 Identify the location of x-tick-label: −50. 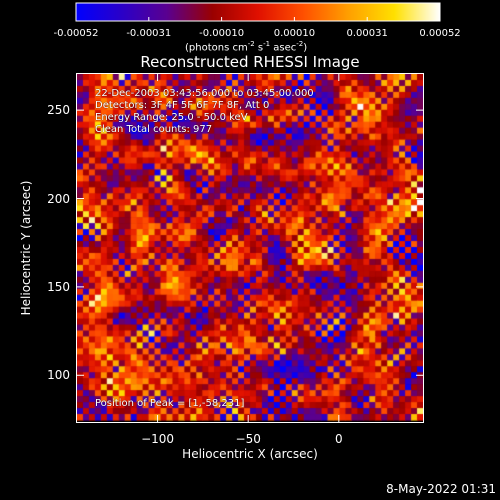
(248, 439).